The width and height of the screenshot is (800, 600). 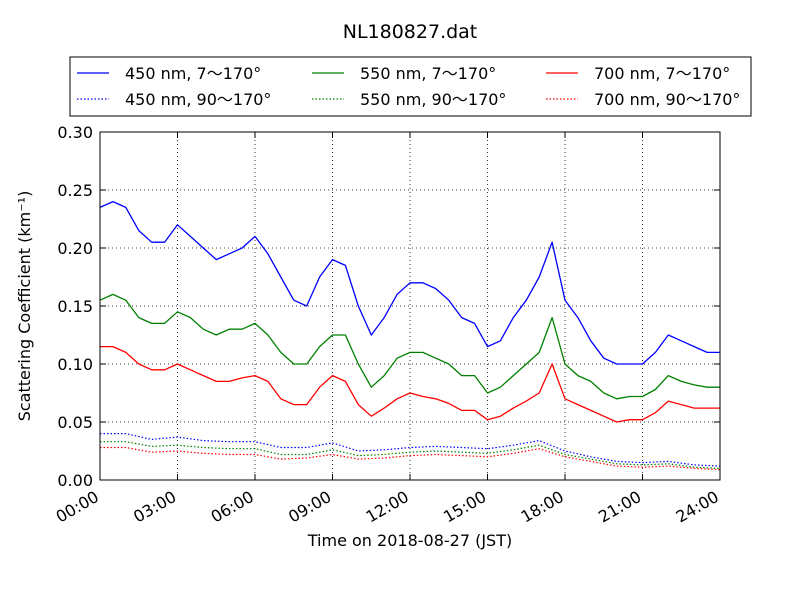 What do you see at coordinates (75, 190) in the screenshot?
I see `y-tick-label: 0.25` at bounding box center [75, 190].